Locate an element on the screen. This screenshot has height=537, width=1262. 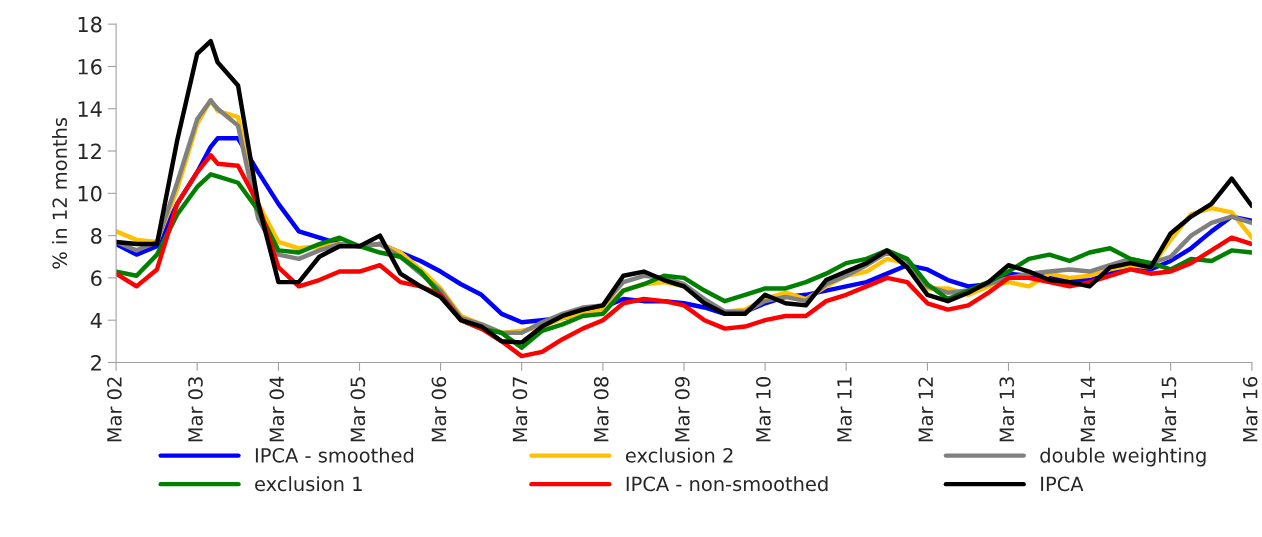
x-tick-label: Mar 03 is located at coordinates (195, 409).